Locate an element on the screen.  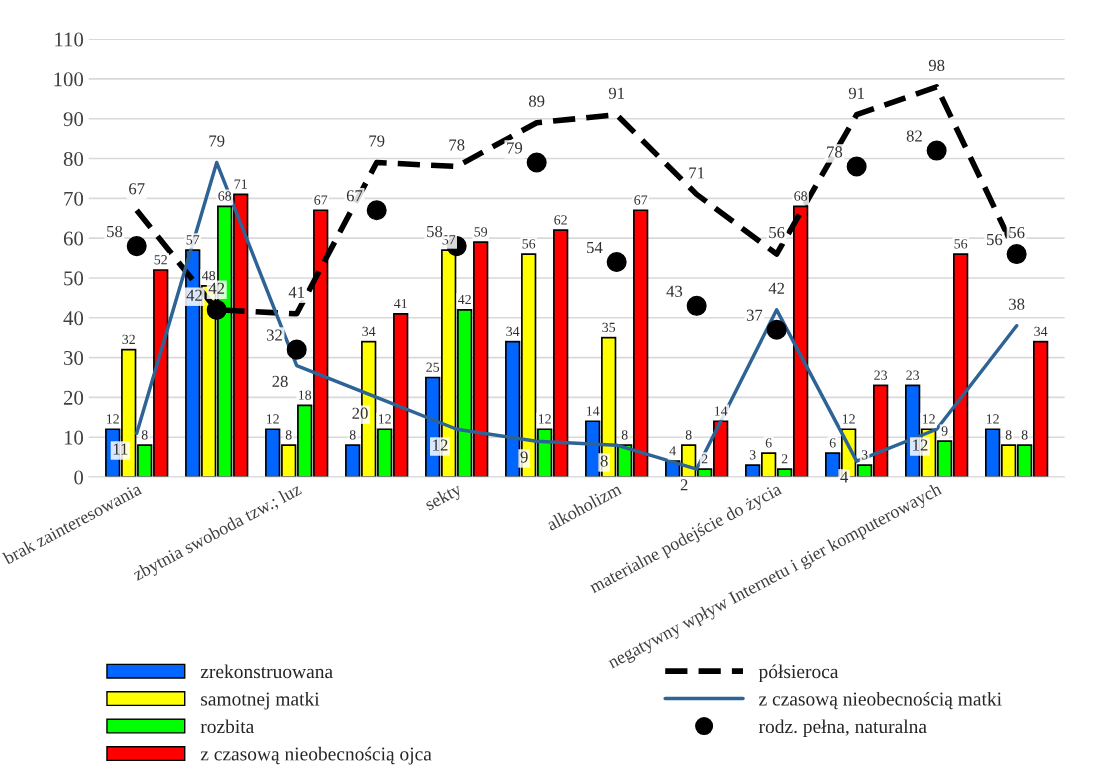
data-label: 14 is located at coordinates (721, 411).